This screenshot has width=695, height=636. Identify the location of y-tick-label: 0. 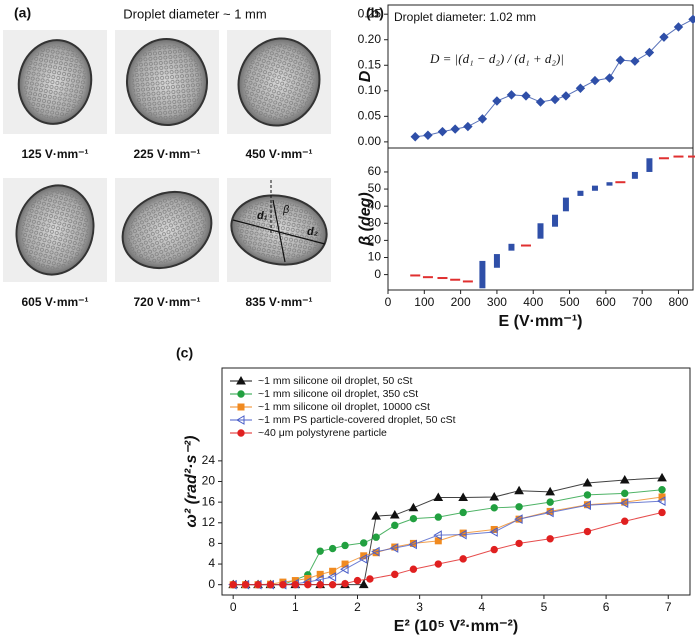
(211, 584).